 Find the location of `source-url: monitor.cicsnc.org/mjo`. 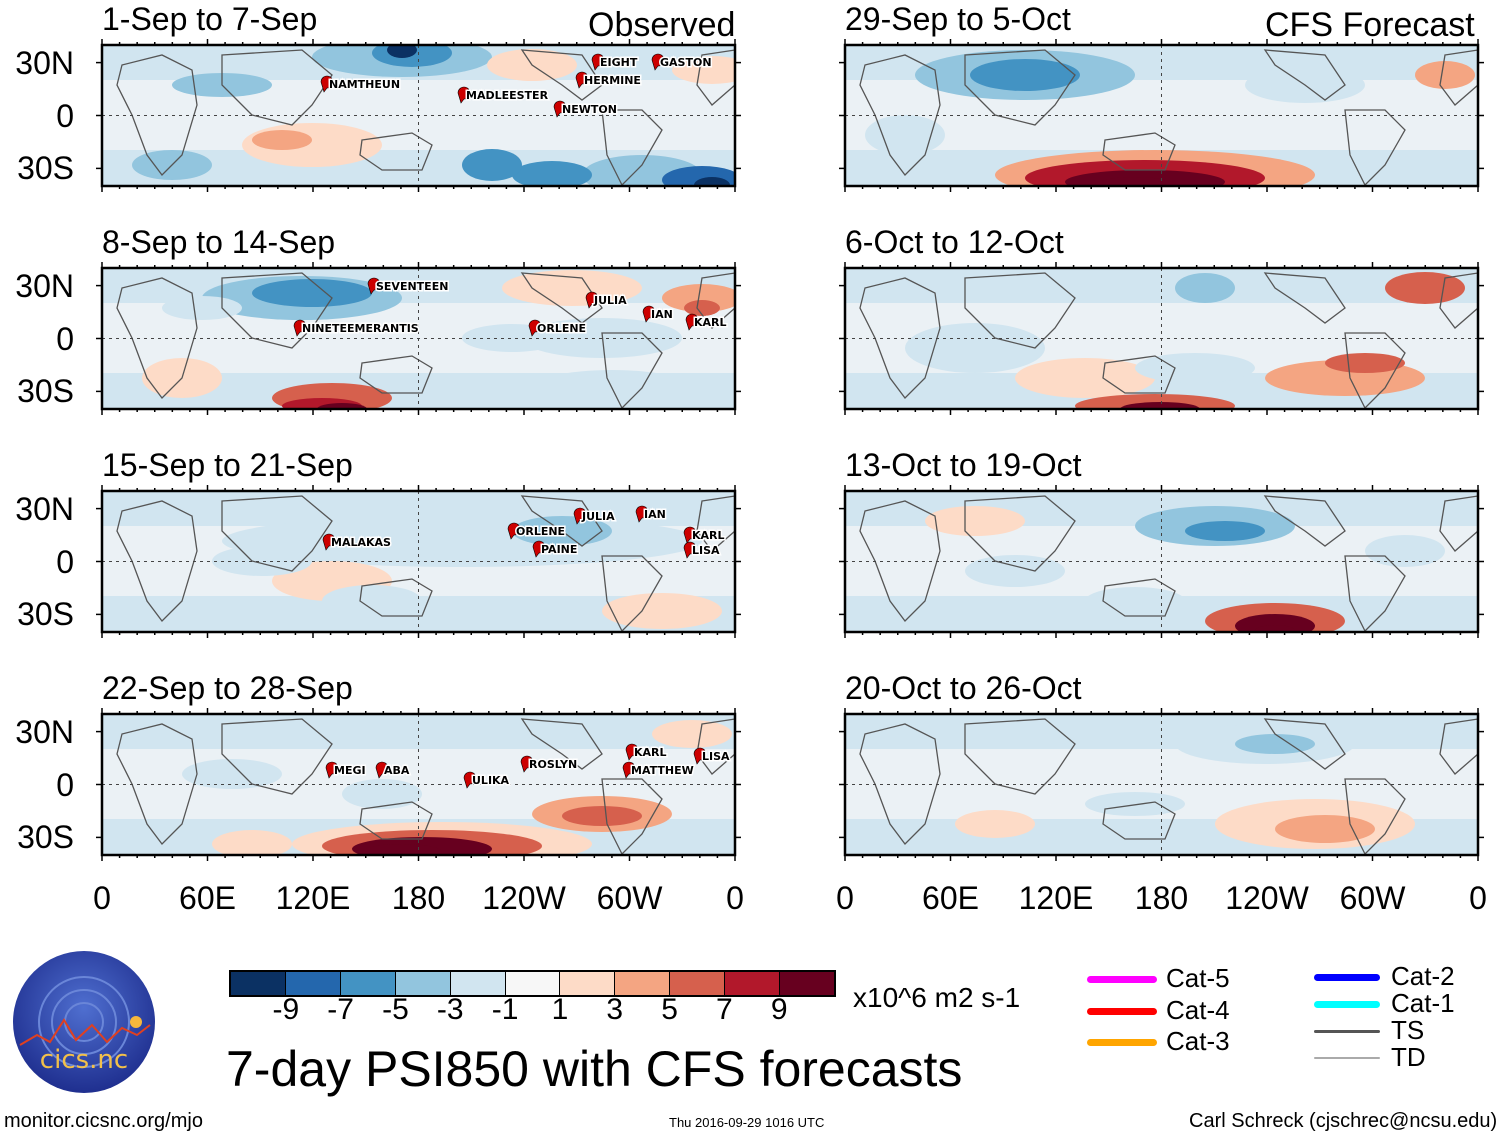

source-url: monitor.cicsnc.org/mjo is located at coordinates (103, 1121).